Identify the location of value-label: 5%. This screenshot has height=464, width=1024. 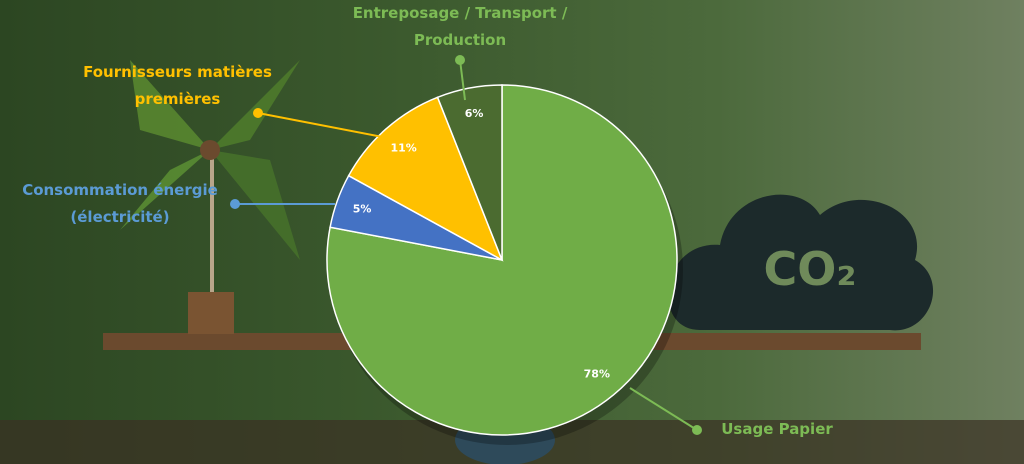
(362, 209).